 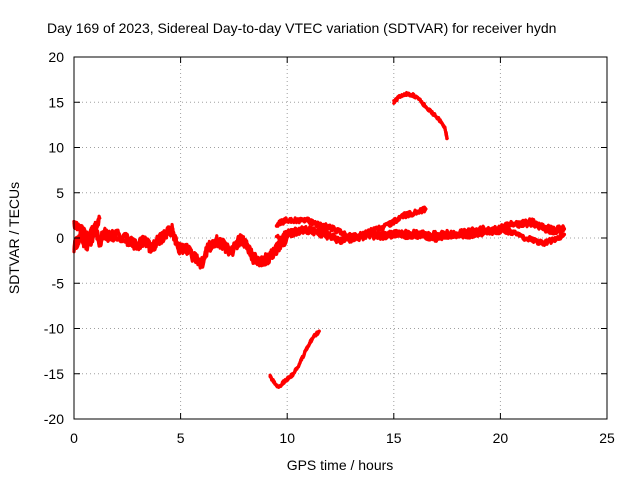 I want to click on series-band-main, so click(x=180, y=245).